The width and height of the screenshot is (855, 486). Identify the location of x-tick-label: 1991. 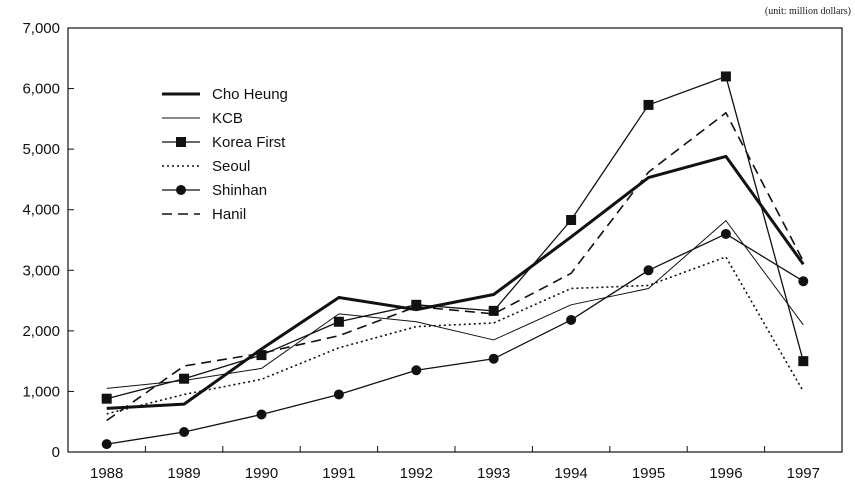
(338, 473).